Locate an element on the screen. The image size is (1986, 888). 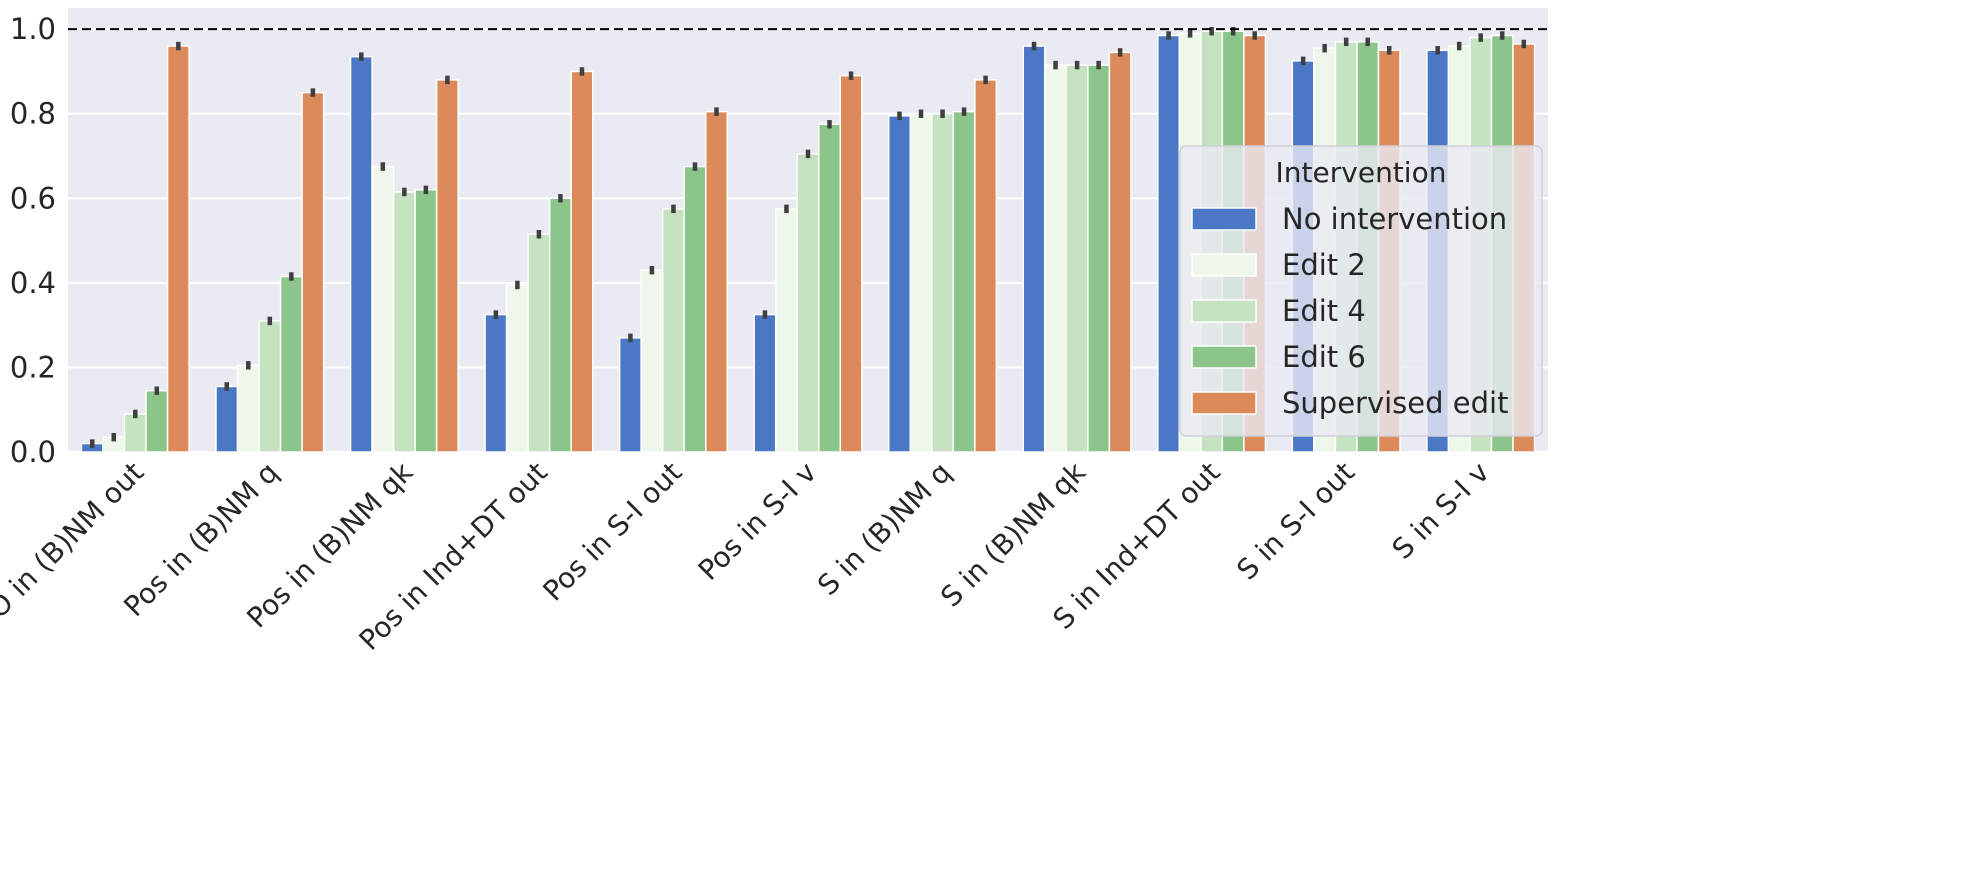
legend-label: Edit 2 is located at coordinates (1324, 265).